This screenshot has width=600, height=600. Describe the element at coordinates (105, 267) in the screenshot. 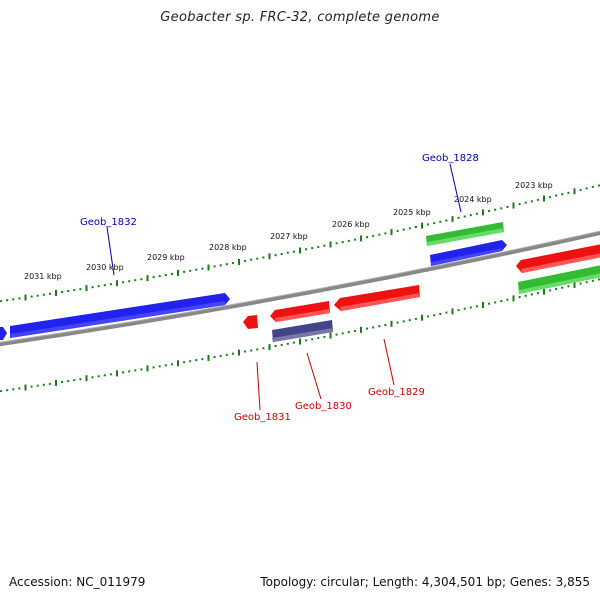

I see `kbp-label-2030: 2030 kbp` at that location.